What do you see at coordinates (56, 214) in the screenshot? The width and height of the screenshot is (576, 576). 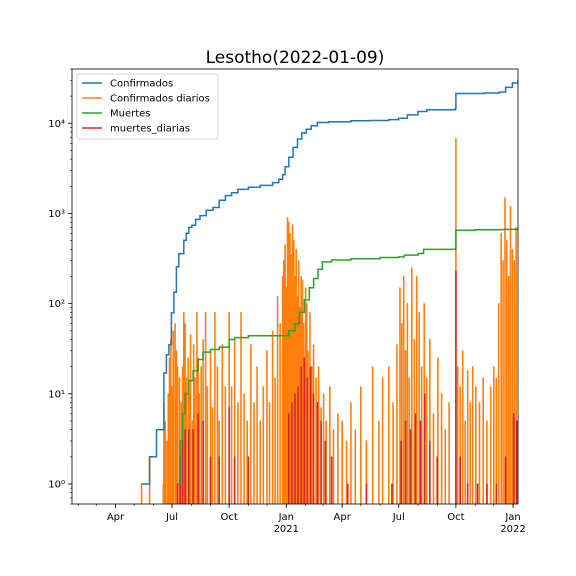 I see `y-tick-label: 10³` at bounding box center [56, 214].